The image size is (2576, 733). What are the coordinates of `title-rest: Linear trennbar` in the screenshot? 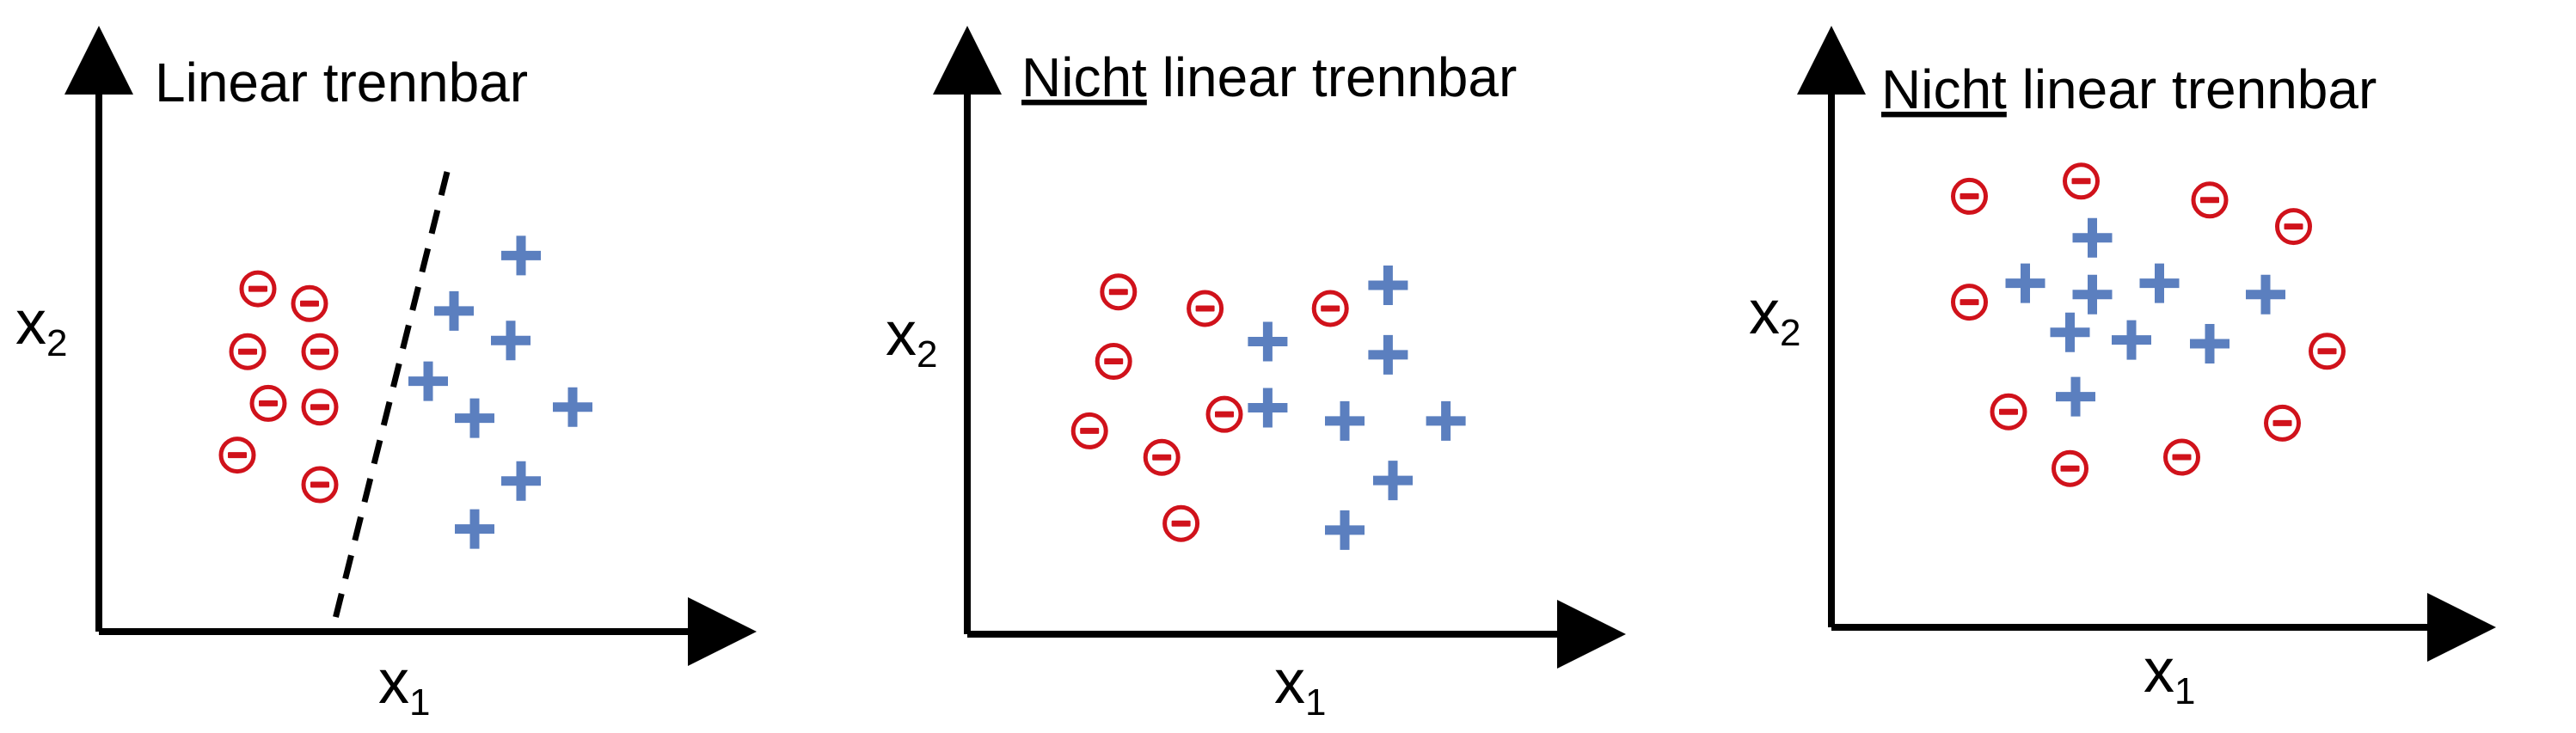 It's located at (341, 82).